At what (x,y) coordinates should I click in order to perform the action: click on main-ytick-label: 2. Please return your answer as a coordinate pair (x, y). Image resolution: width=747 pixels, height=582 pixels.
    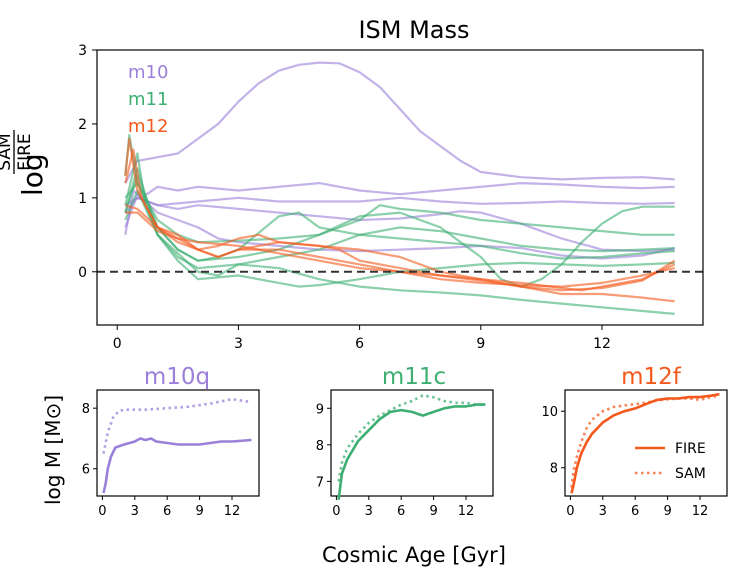
    Looking at the image, I should click on (82, 125).